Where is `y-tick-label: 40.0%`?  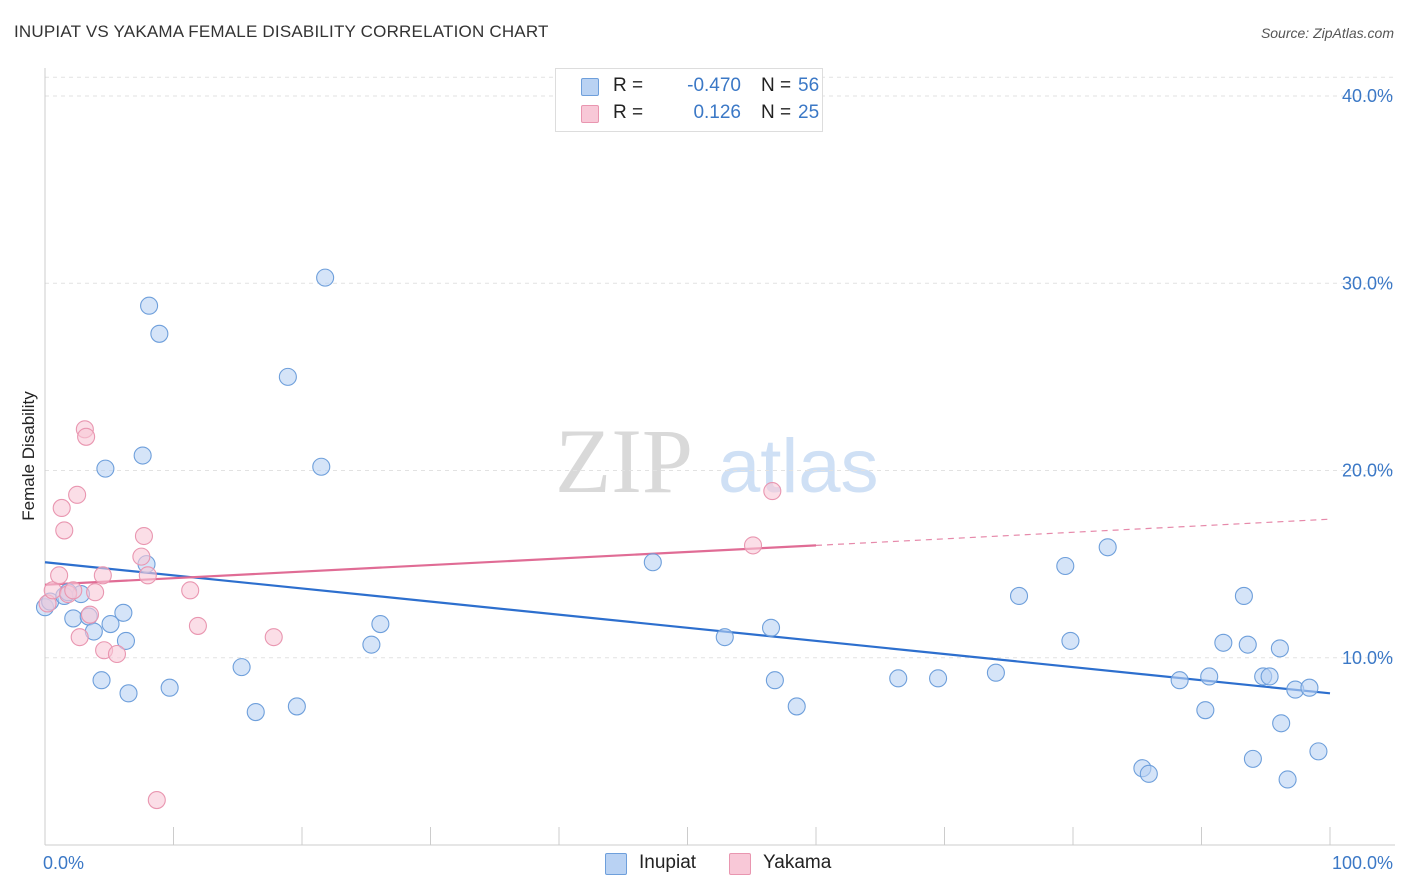 y-tick-label: 40.0% is located at coordinates (1367, 96).